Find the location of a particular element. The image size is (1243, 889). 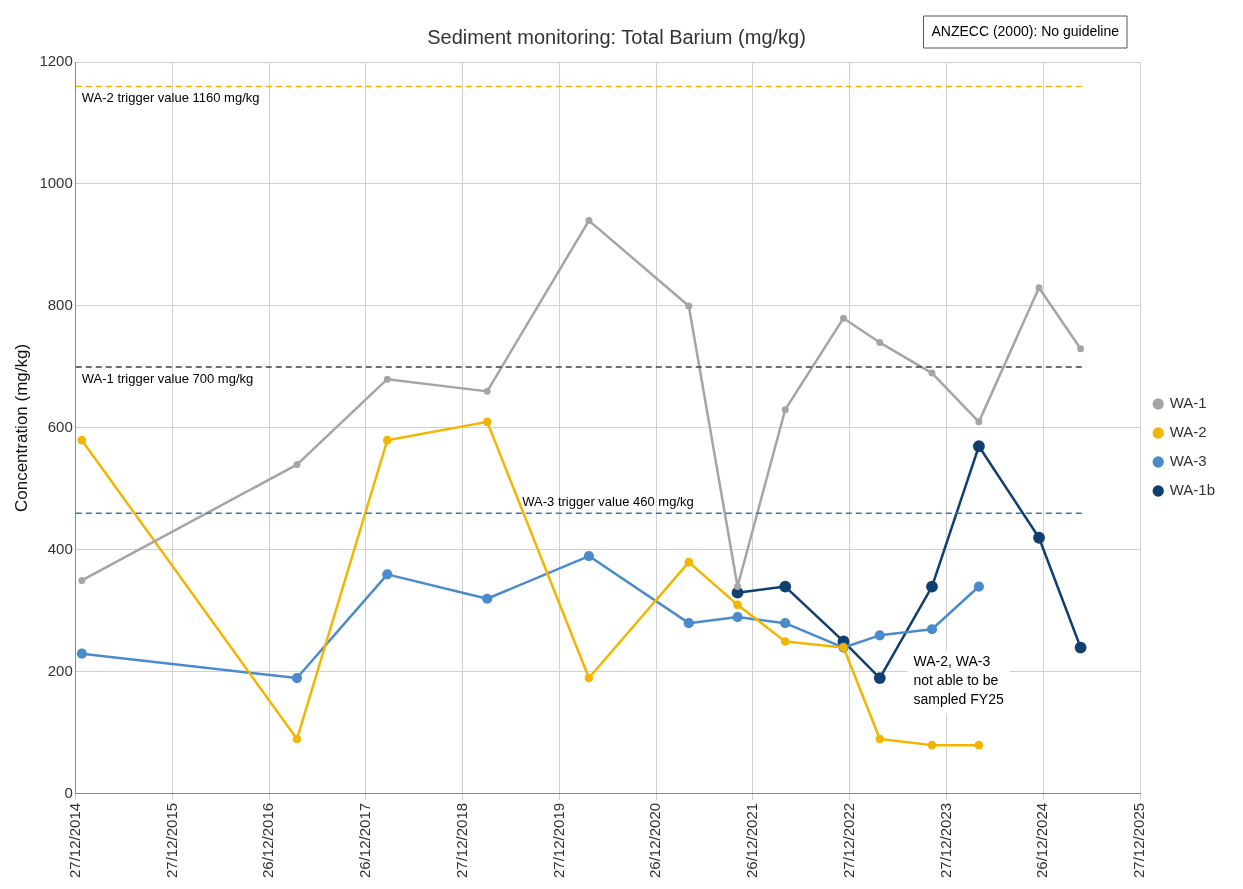

ref-line-label: WA-3 trigger value 460 mg/kg is located at coordinates (608, 502).